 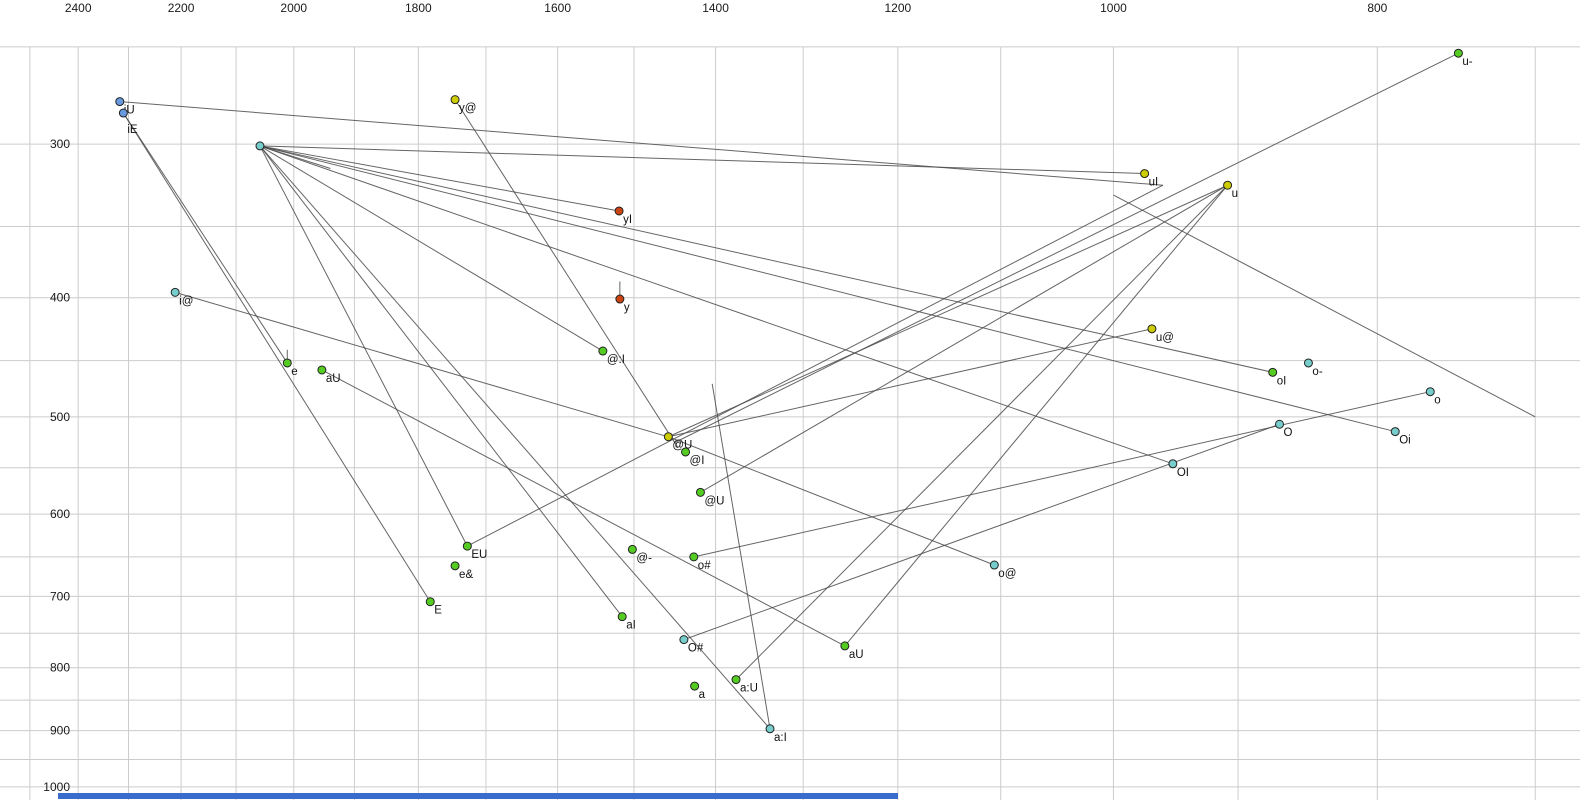 I want to click on point-label: @-, so click(x=644, y=558).